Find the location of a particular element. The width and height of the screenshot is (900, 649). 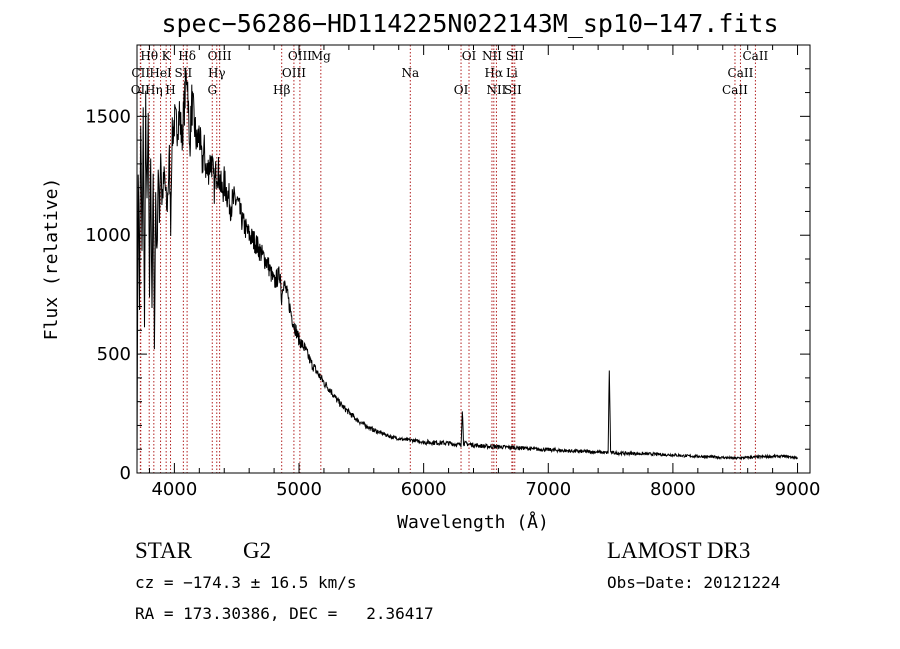

spectral-line-label: Hβ is located at coordinates (281, 90).